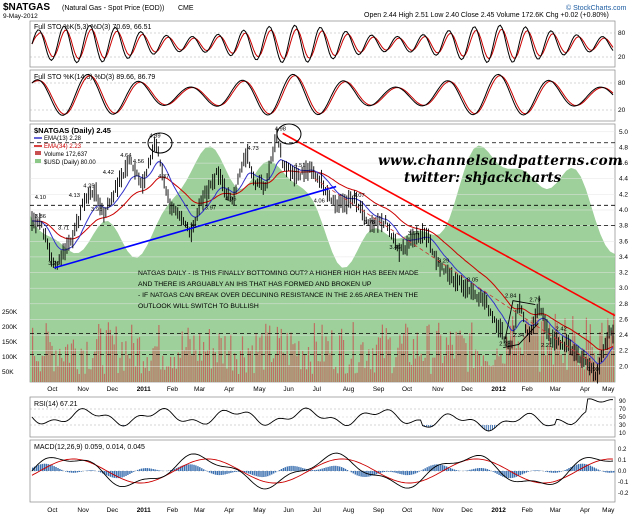  What do you see at coordinates (317, 510) in the screenshot?
I see `x-axis-label: Jul` at bounding box center [317, 510].